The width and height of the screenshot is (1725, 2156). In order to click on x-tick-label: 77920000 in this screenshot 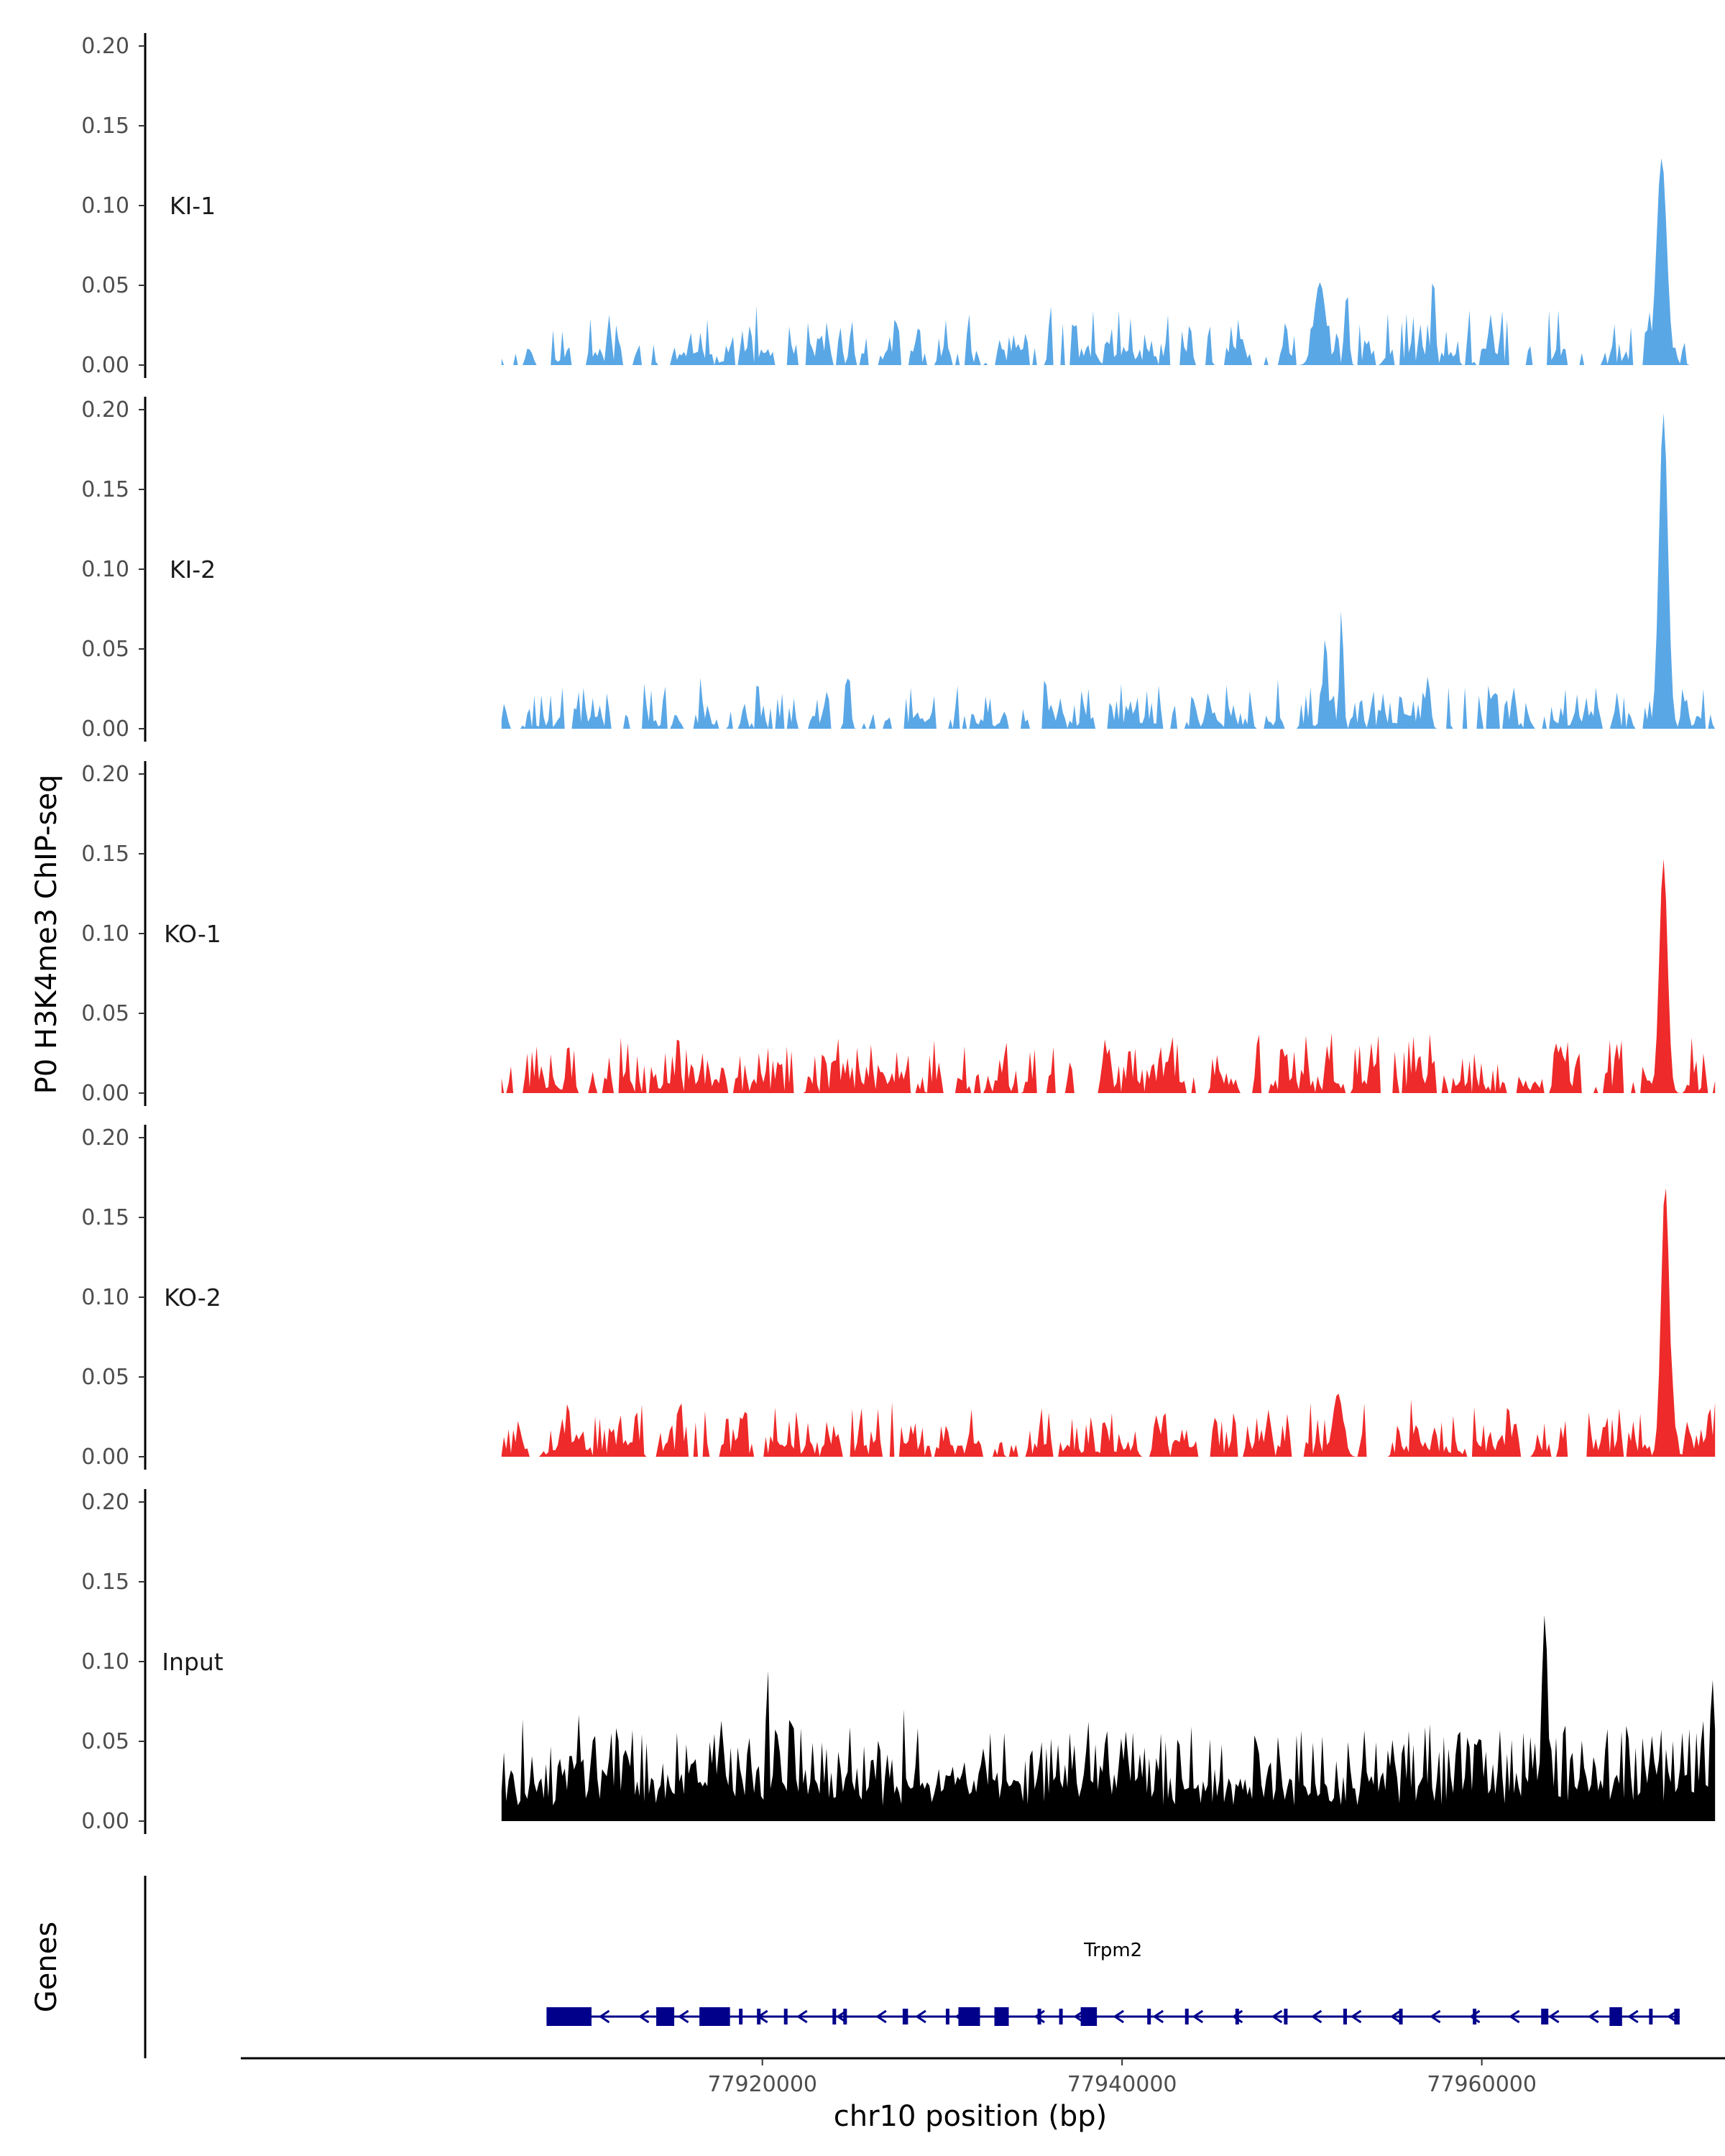, I will do `click(762, 2084)`.